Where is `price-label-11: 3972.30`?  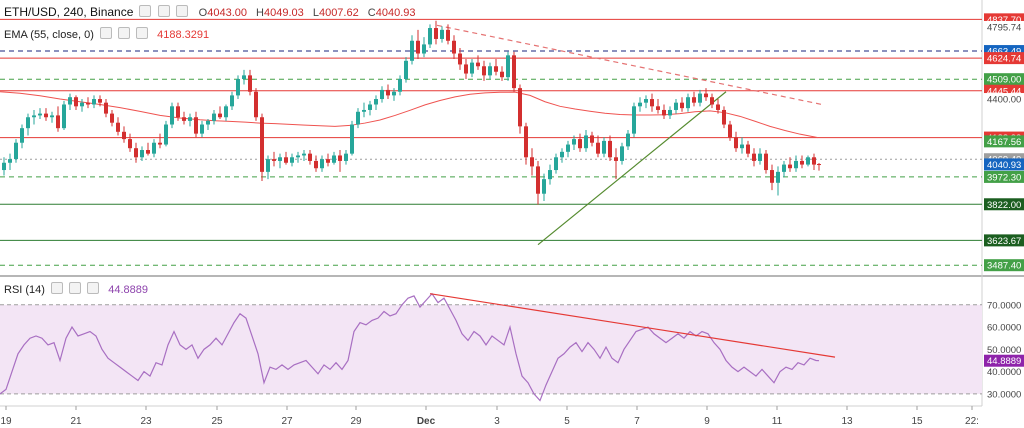
price-label-11: 3972.30 is located at coordinates (1004, 177).